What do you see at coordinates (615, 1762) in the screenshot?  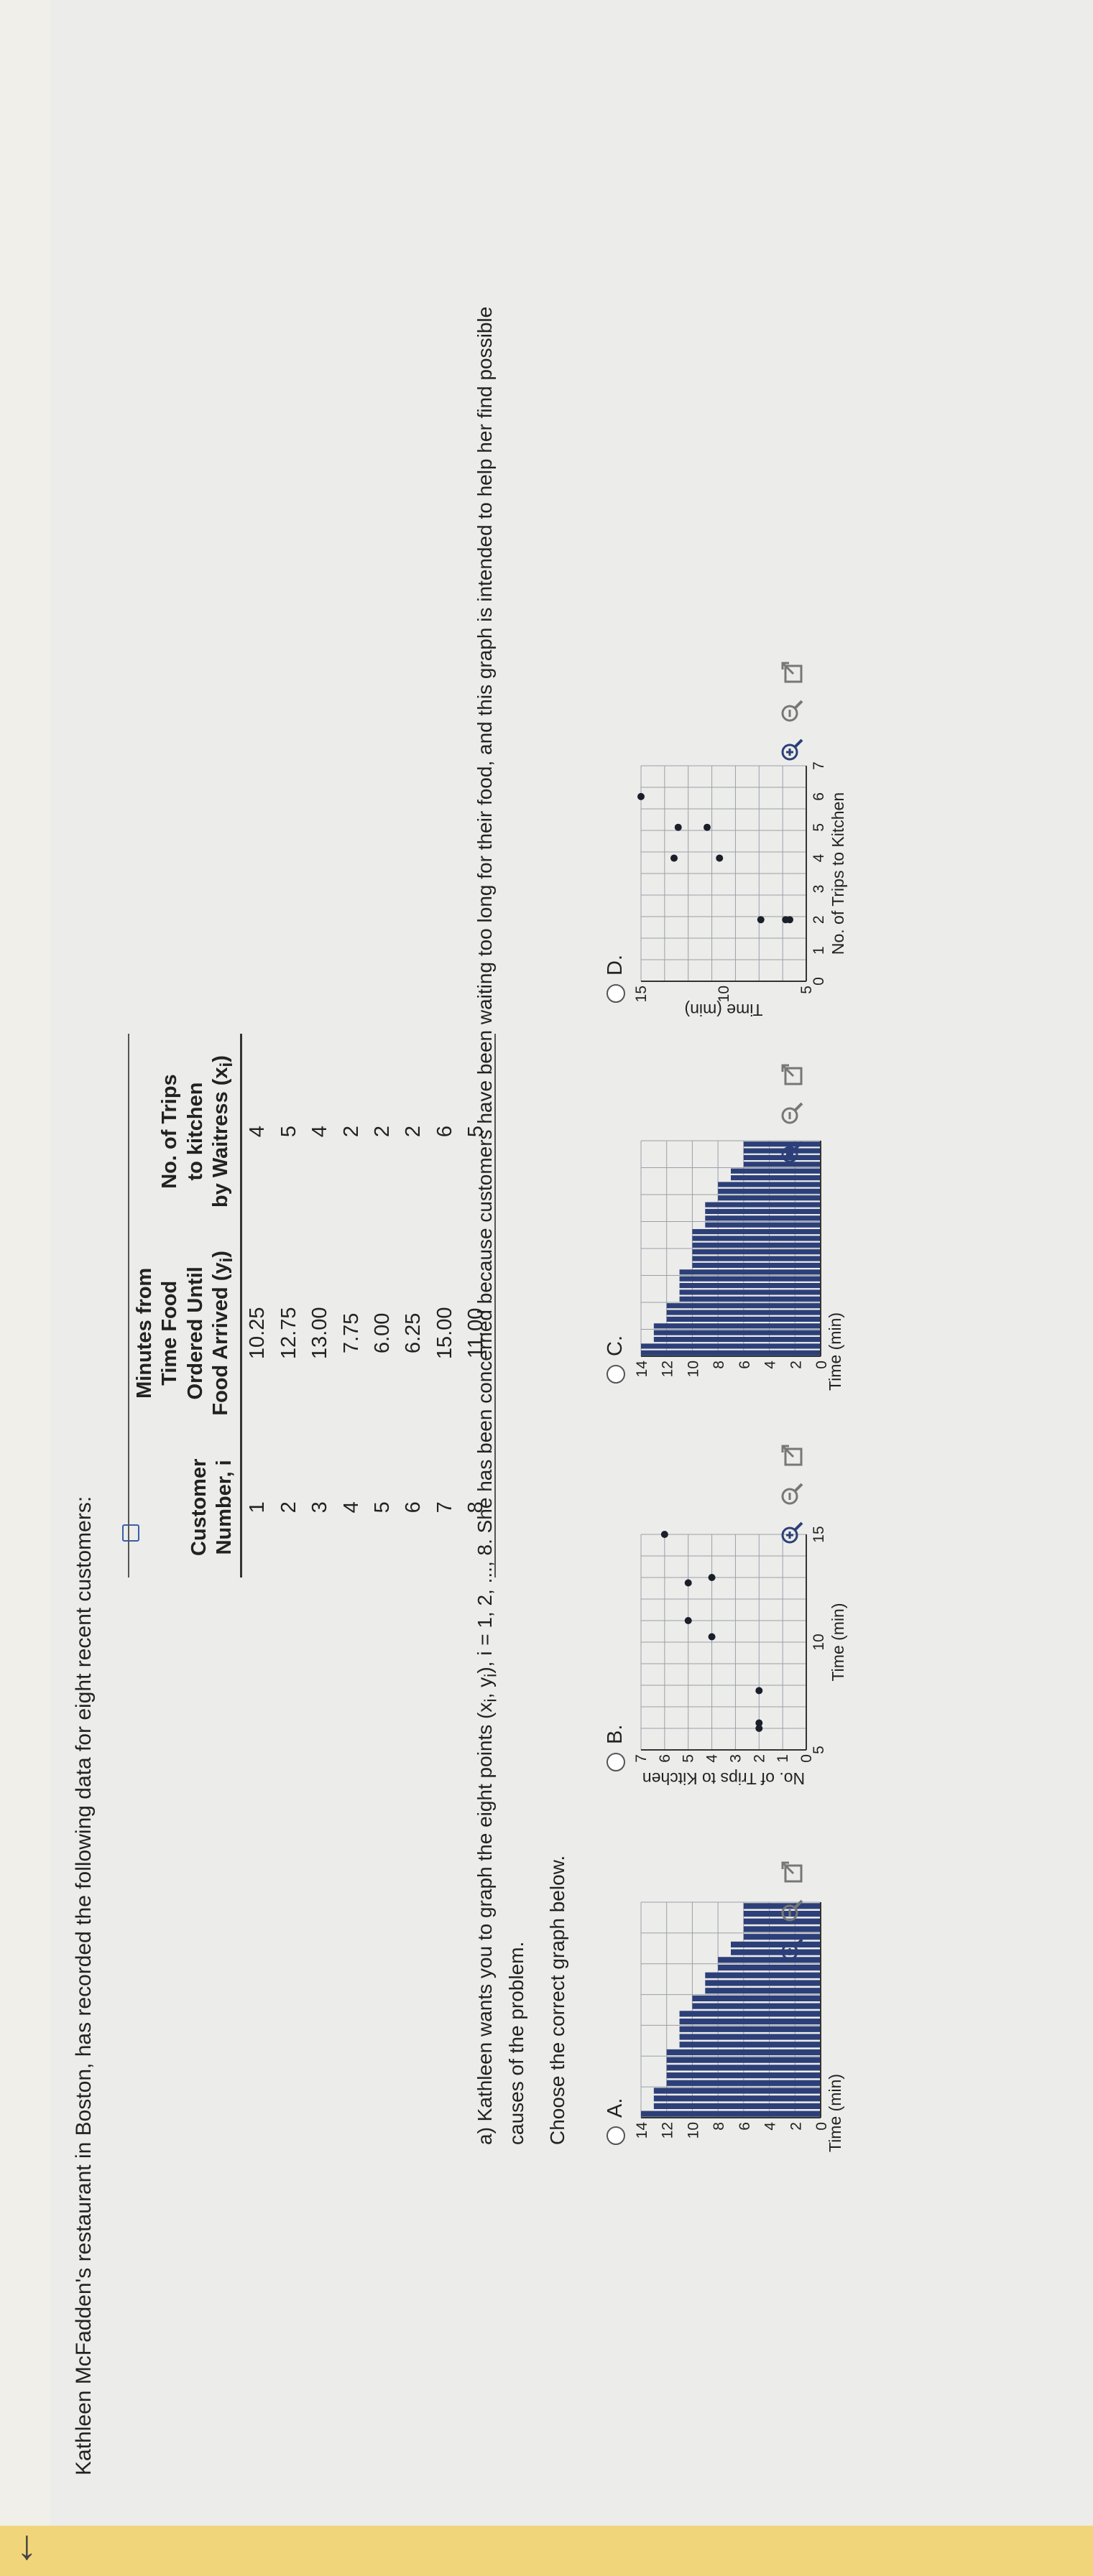 I see `option-b-radio` at bounding box center [615, 1762].